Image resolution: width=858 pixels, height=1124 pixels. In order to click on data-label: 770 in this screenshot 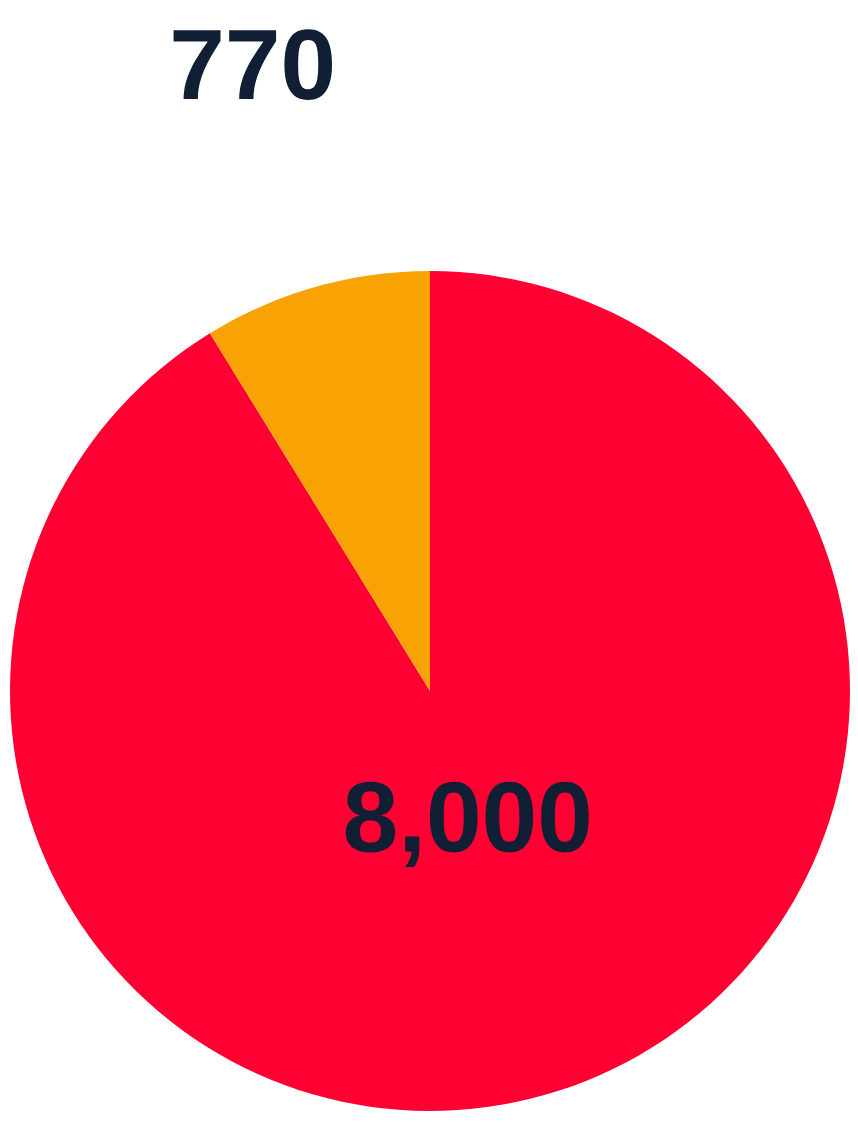, I will do `click(252, 64)`.